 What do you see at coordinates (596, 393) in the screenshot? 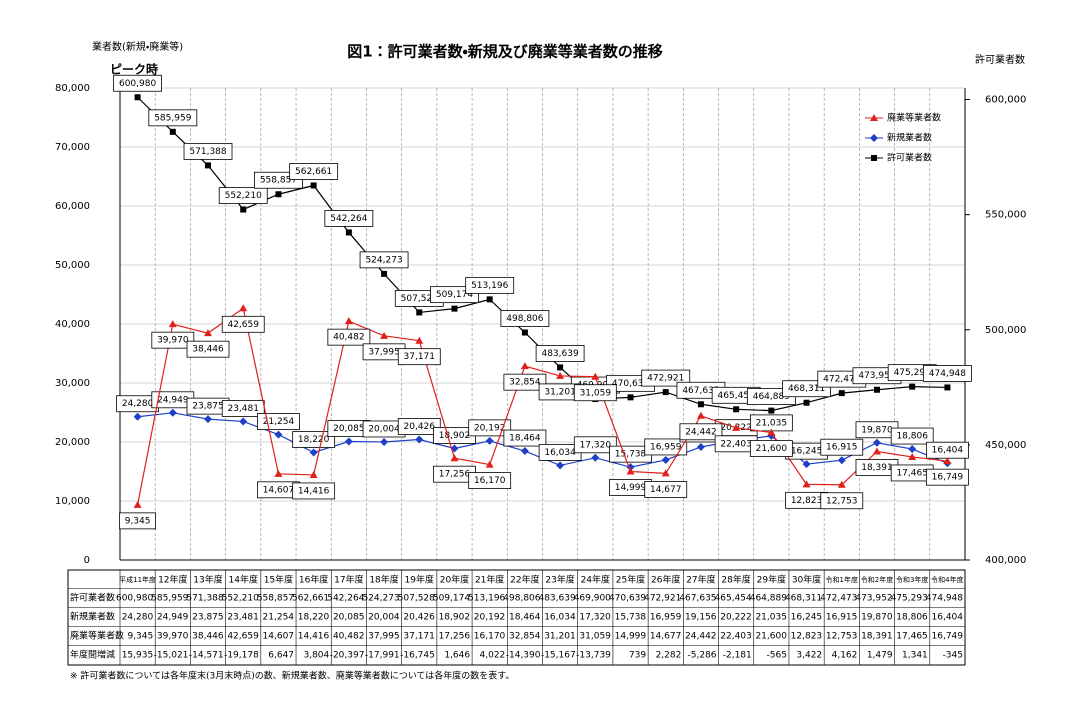
I see `data-label: 31,059` at bounding box center [596, 393].